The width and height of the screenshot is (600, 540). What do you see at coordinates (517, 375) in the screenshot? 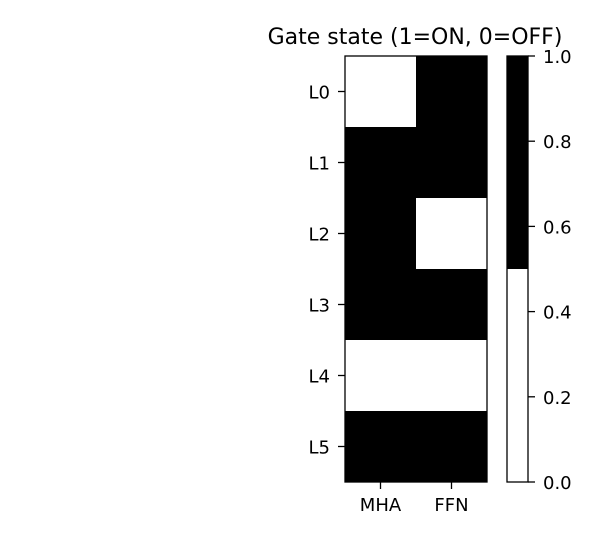
I see `colorbar-segment-off` at bounding box center [517, 375].